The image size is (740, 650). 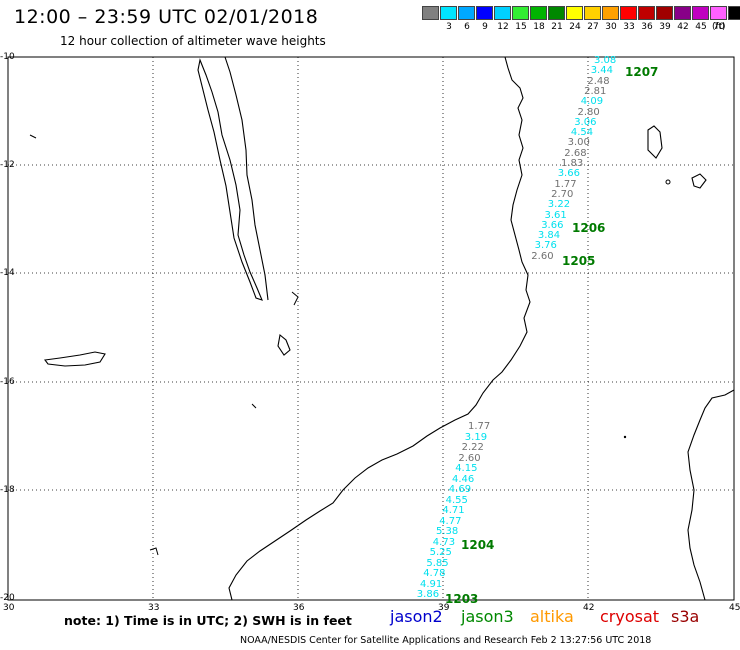 I want to click on pass-number: 1206, so click(x=589, y=228).